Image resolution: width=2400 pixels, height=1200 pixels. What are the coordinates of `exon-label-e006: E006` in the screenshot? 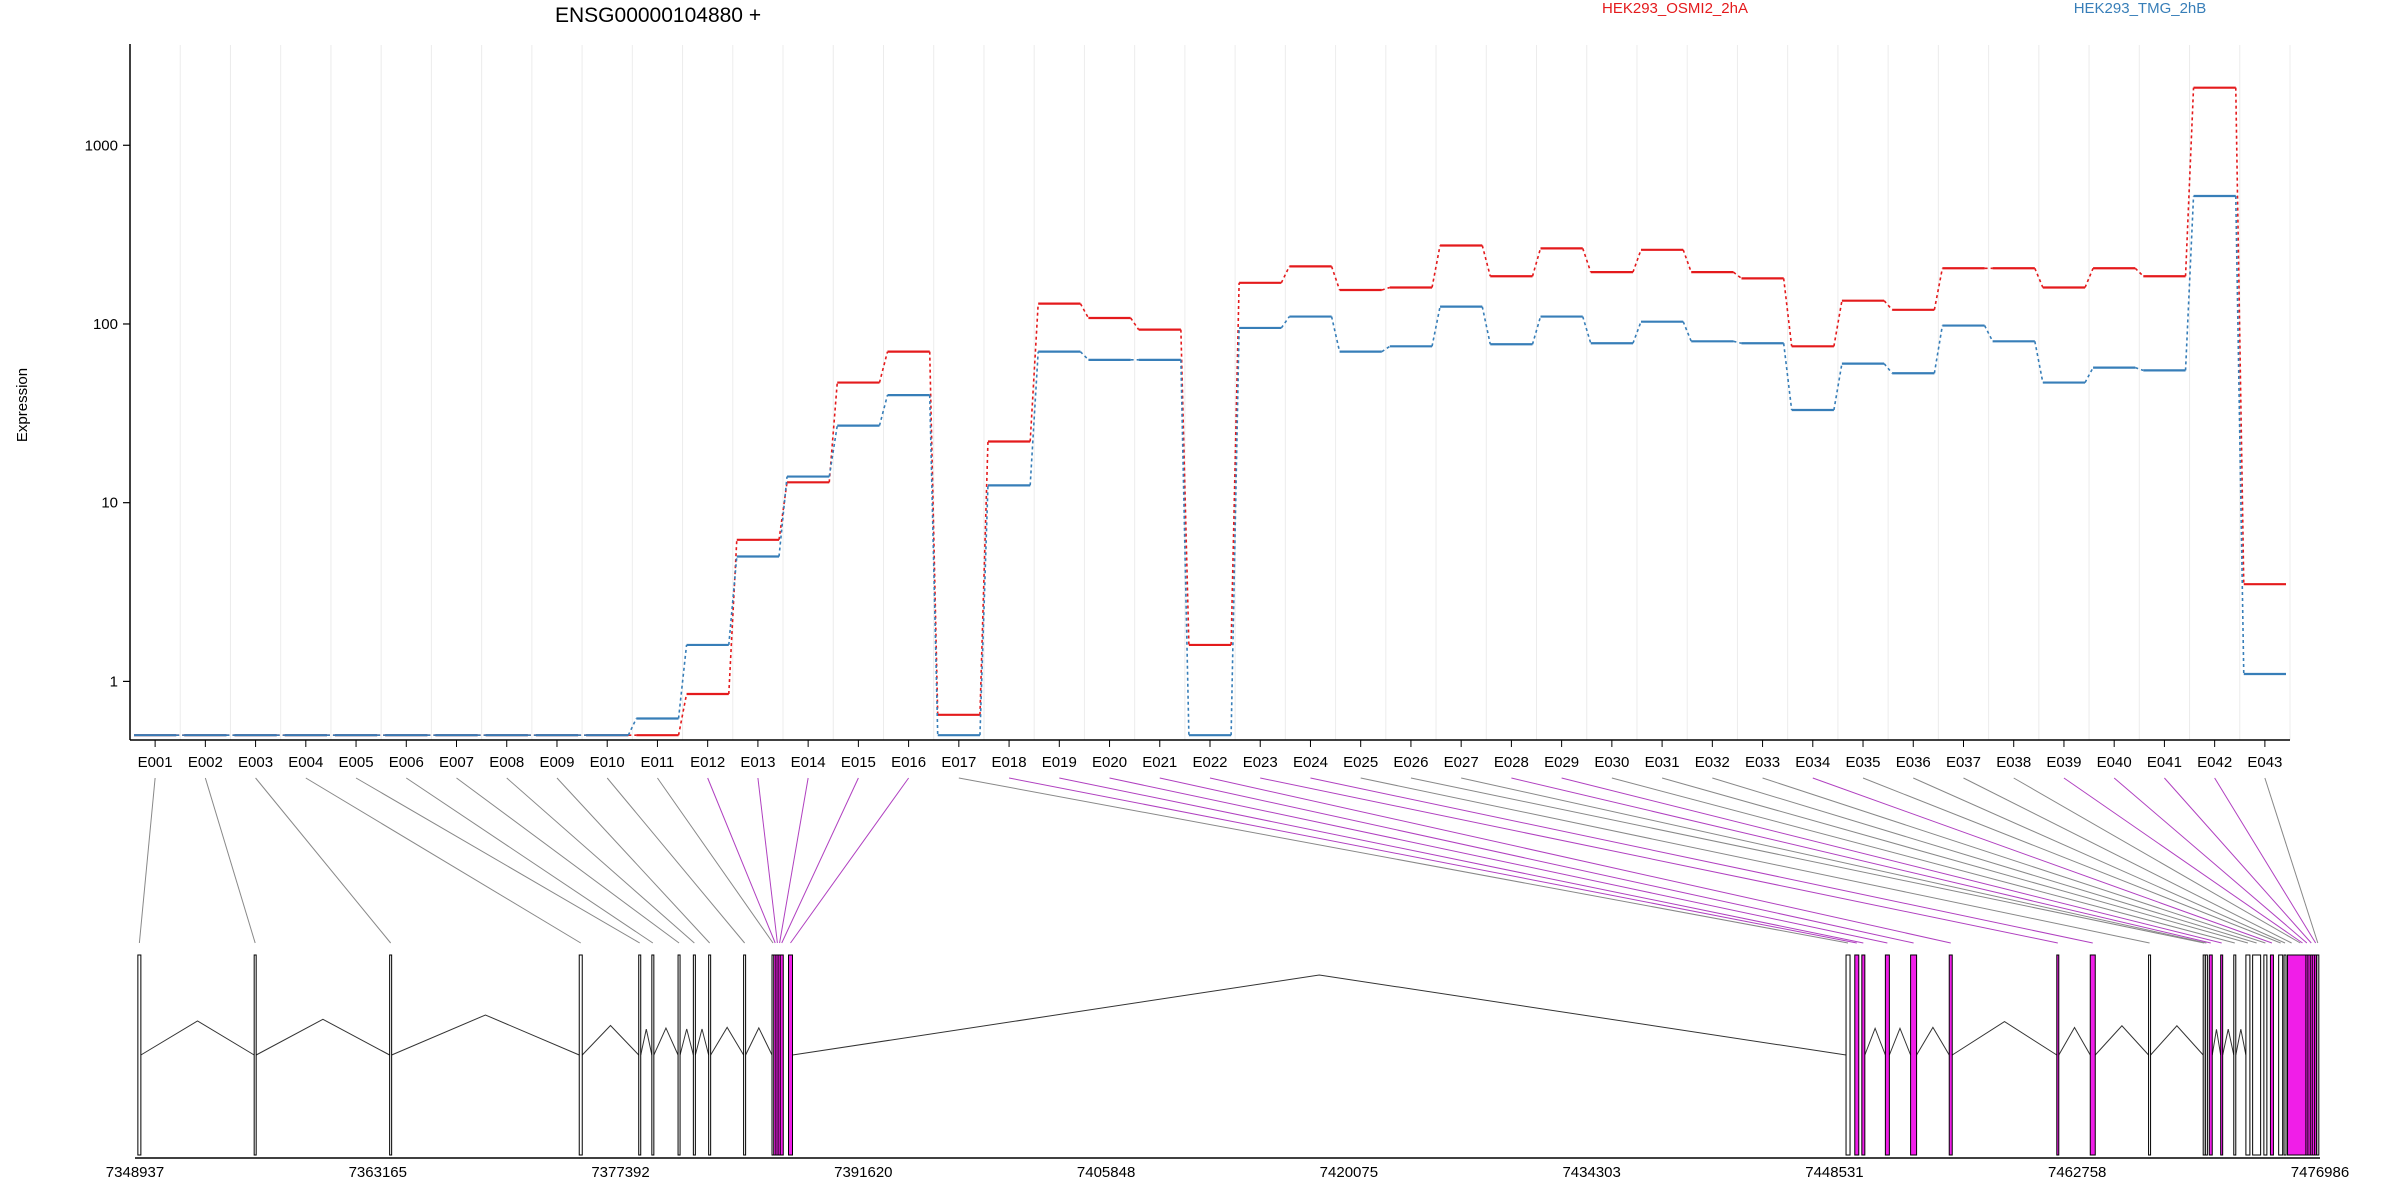 It's located at (406, 762).